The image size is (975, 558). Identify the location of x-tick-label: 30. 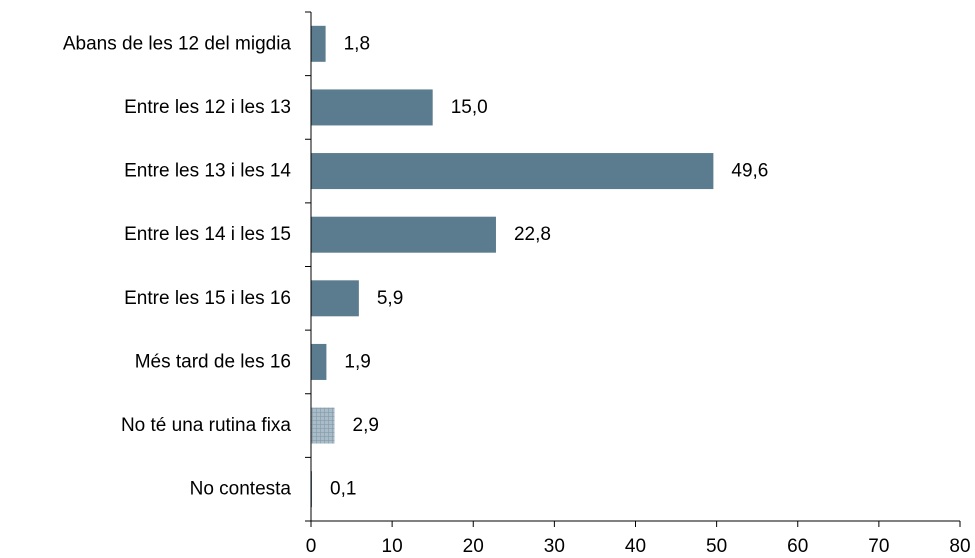
(554, 546).